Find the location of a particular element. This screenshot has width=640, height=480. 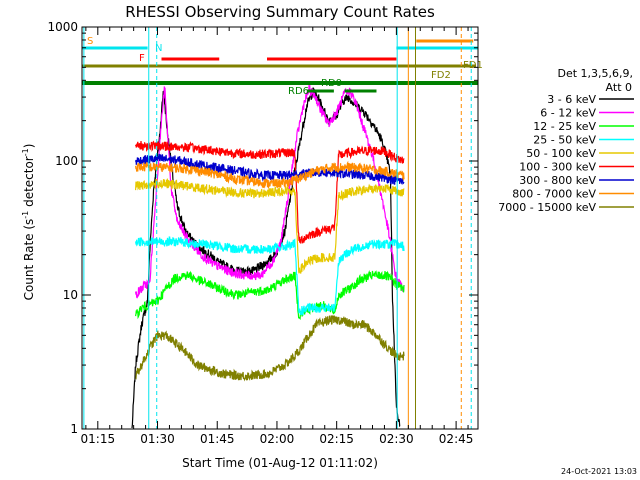

x-tick-label: 01:45 is located at coordinates (217, 439).